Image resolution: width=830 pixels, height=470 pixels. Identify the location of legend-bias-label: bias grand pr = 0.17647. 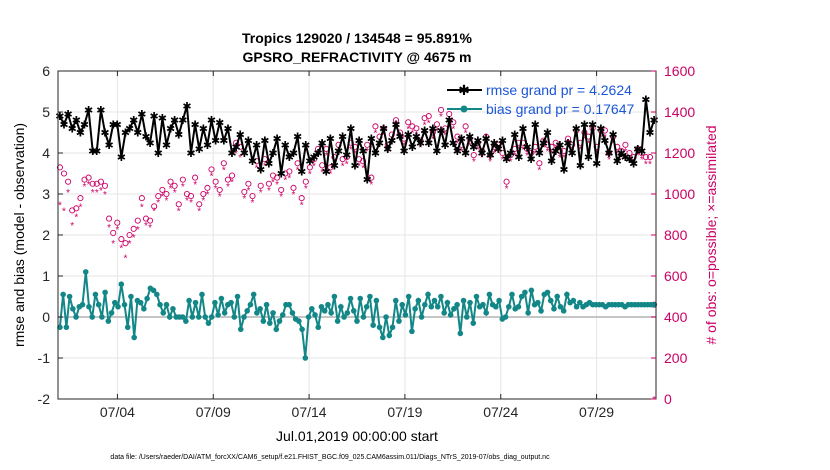
(560, 109).